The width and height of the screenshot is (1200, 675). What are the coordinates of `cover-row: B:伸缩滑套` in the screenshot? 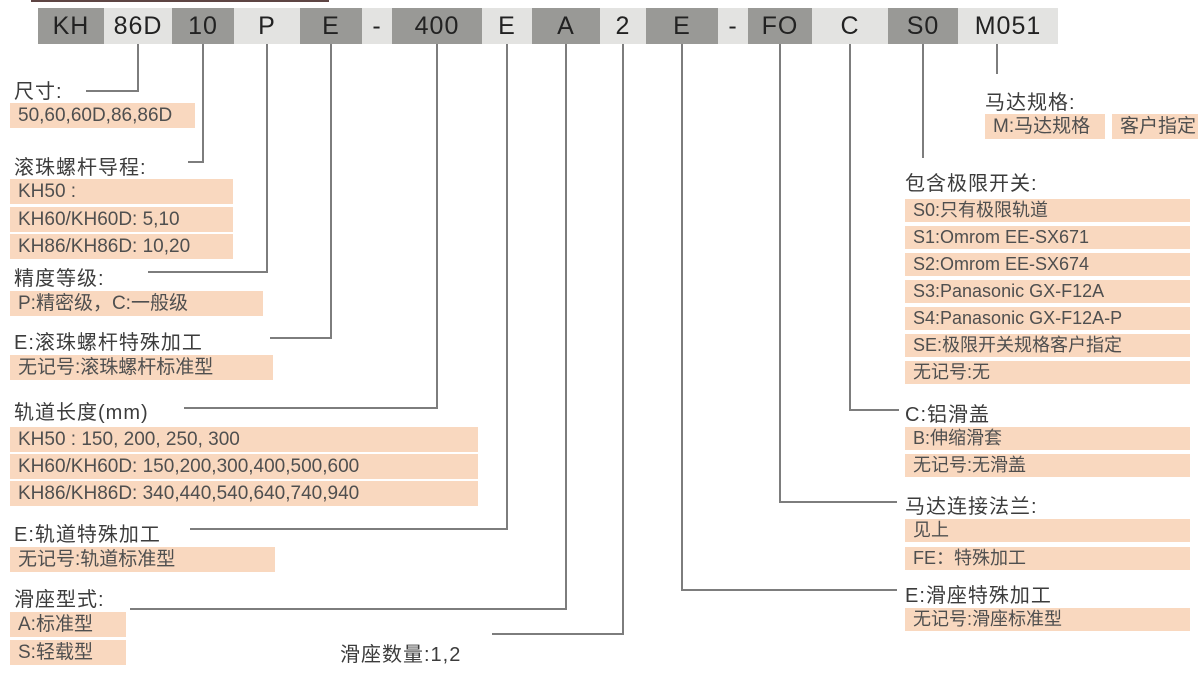 It's located at (1047, 438).